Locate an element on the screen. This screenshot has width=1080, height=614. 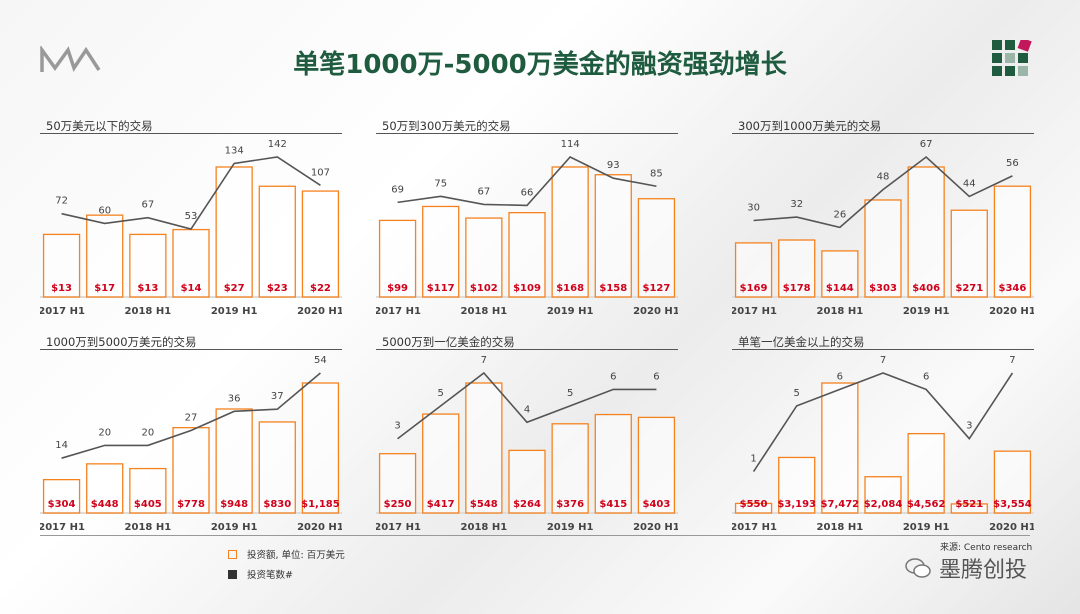
legend-line-label: 投资笔数# is located at coordinates (270, 575).